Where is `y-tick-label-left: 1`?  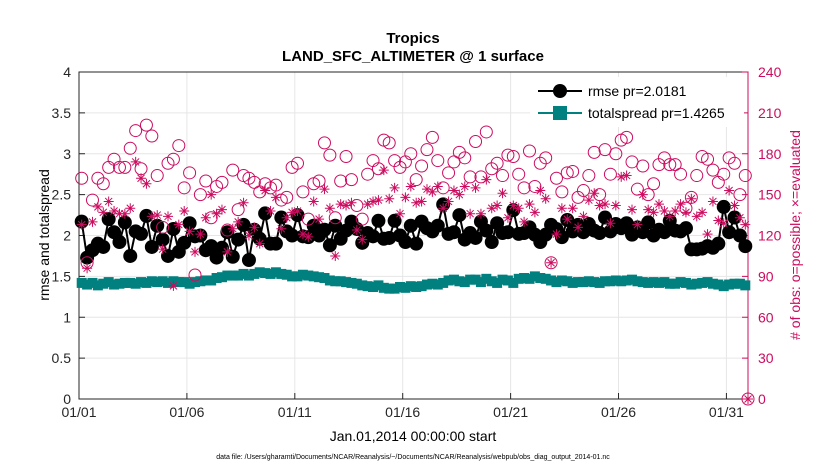
y-tick-label-left: 1 is located at coordinates (67, 317).